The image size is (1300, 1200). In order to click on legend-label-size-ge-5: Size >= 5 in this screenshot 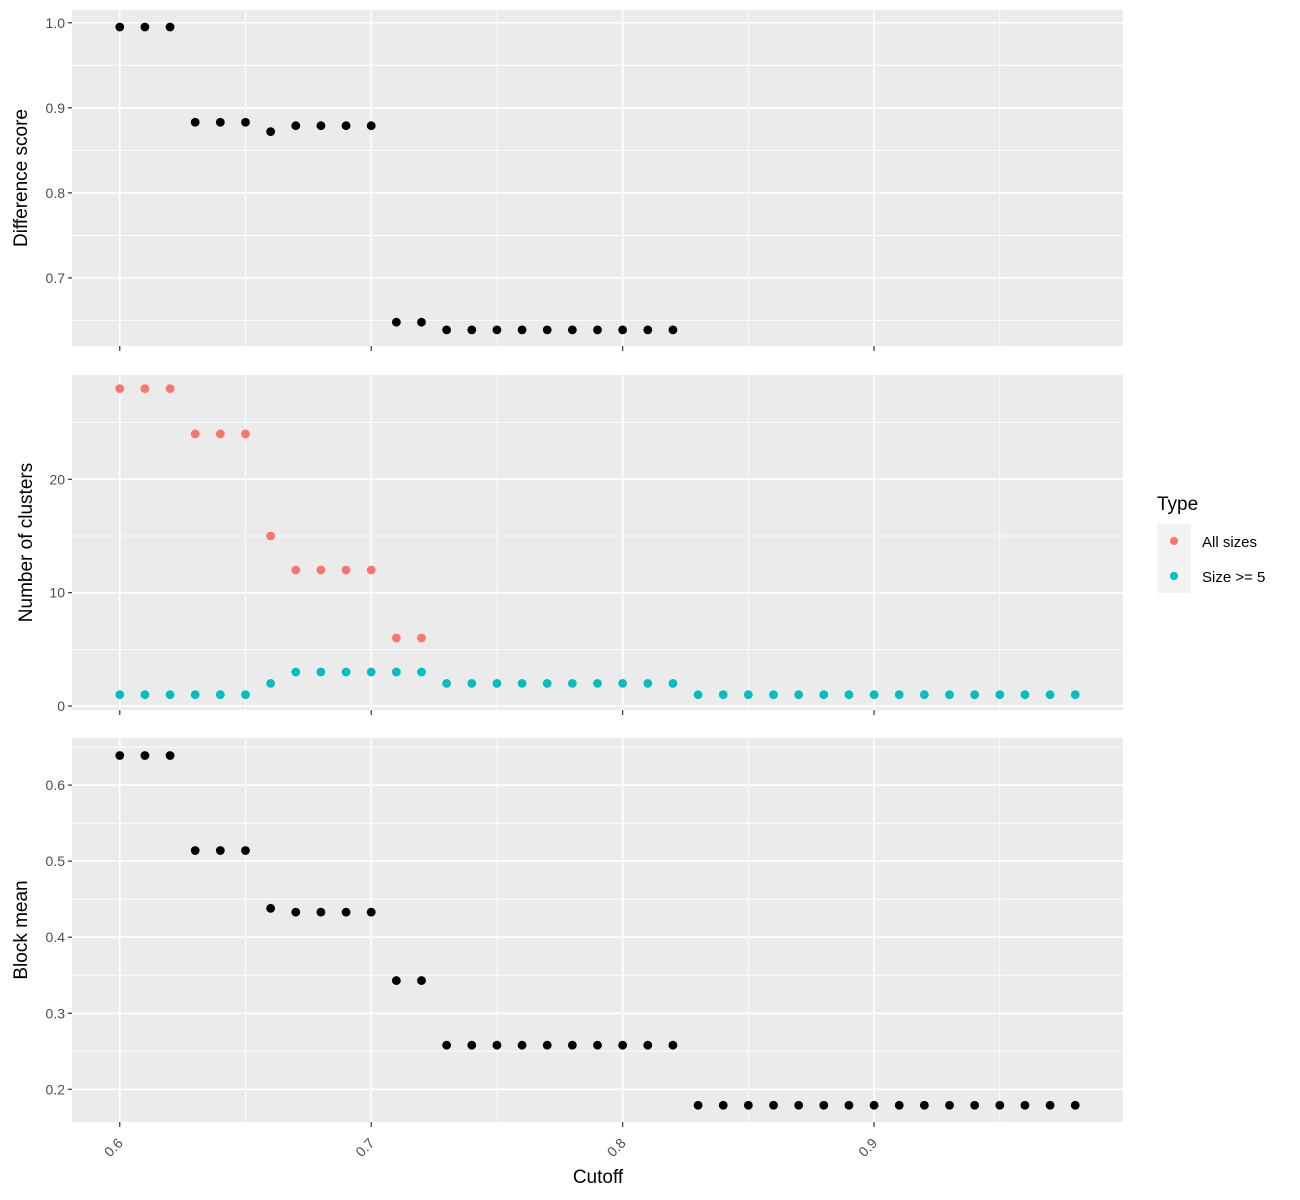, I will do `click(1233, 577)`.